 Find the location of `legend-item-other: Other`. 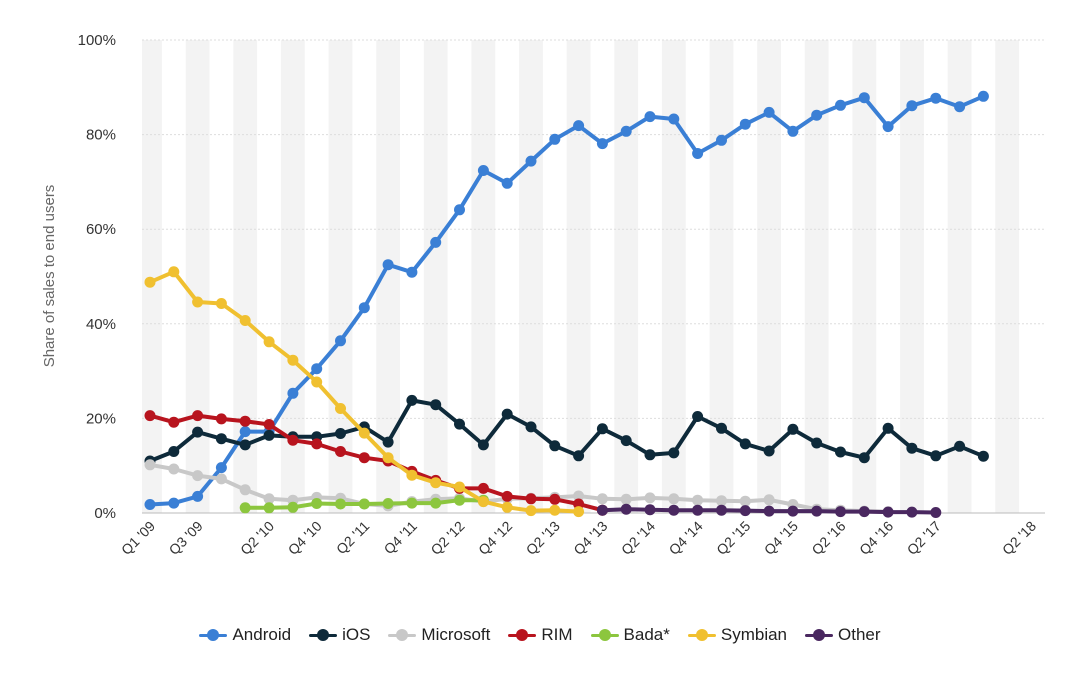

legend-item-other: Other is located at coordinates (843, 635).